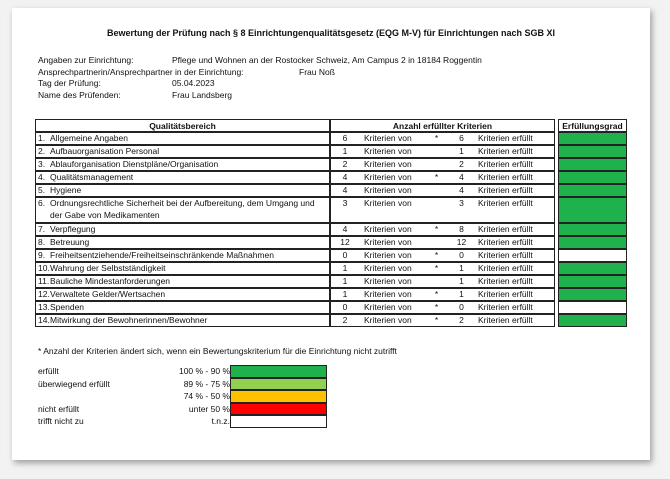  I want to click on row-number: 11., so click(44, 281).